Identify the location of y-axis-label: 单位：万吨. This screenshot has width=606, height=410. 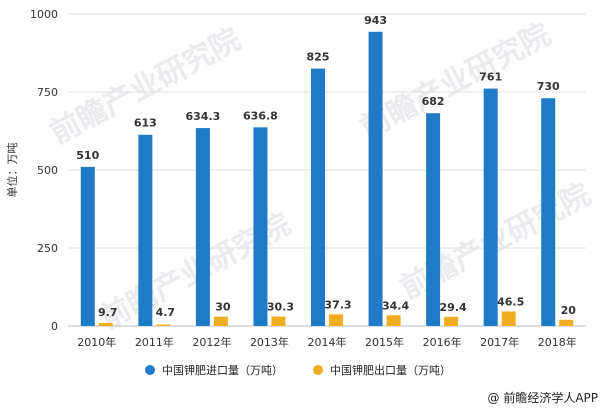
(12, 170).